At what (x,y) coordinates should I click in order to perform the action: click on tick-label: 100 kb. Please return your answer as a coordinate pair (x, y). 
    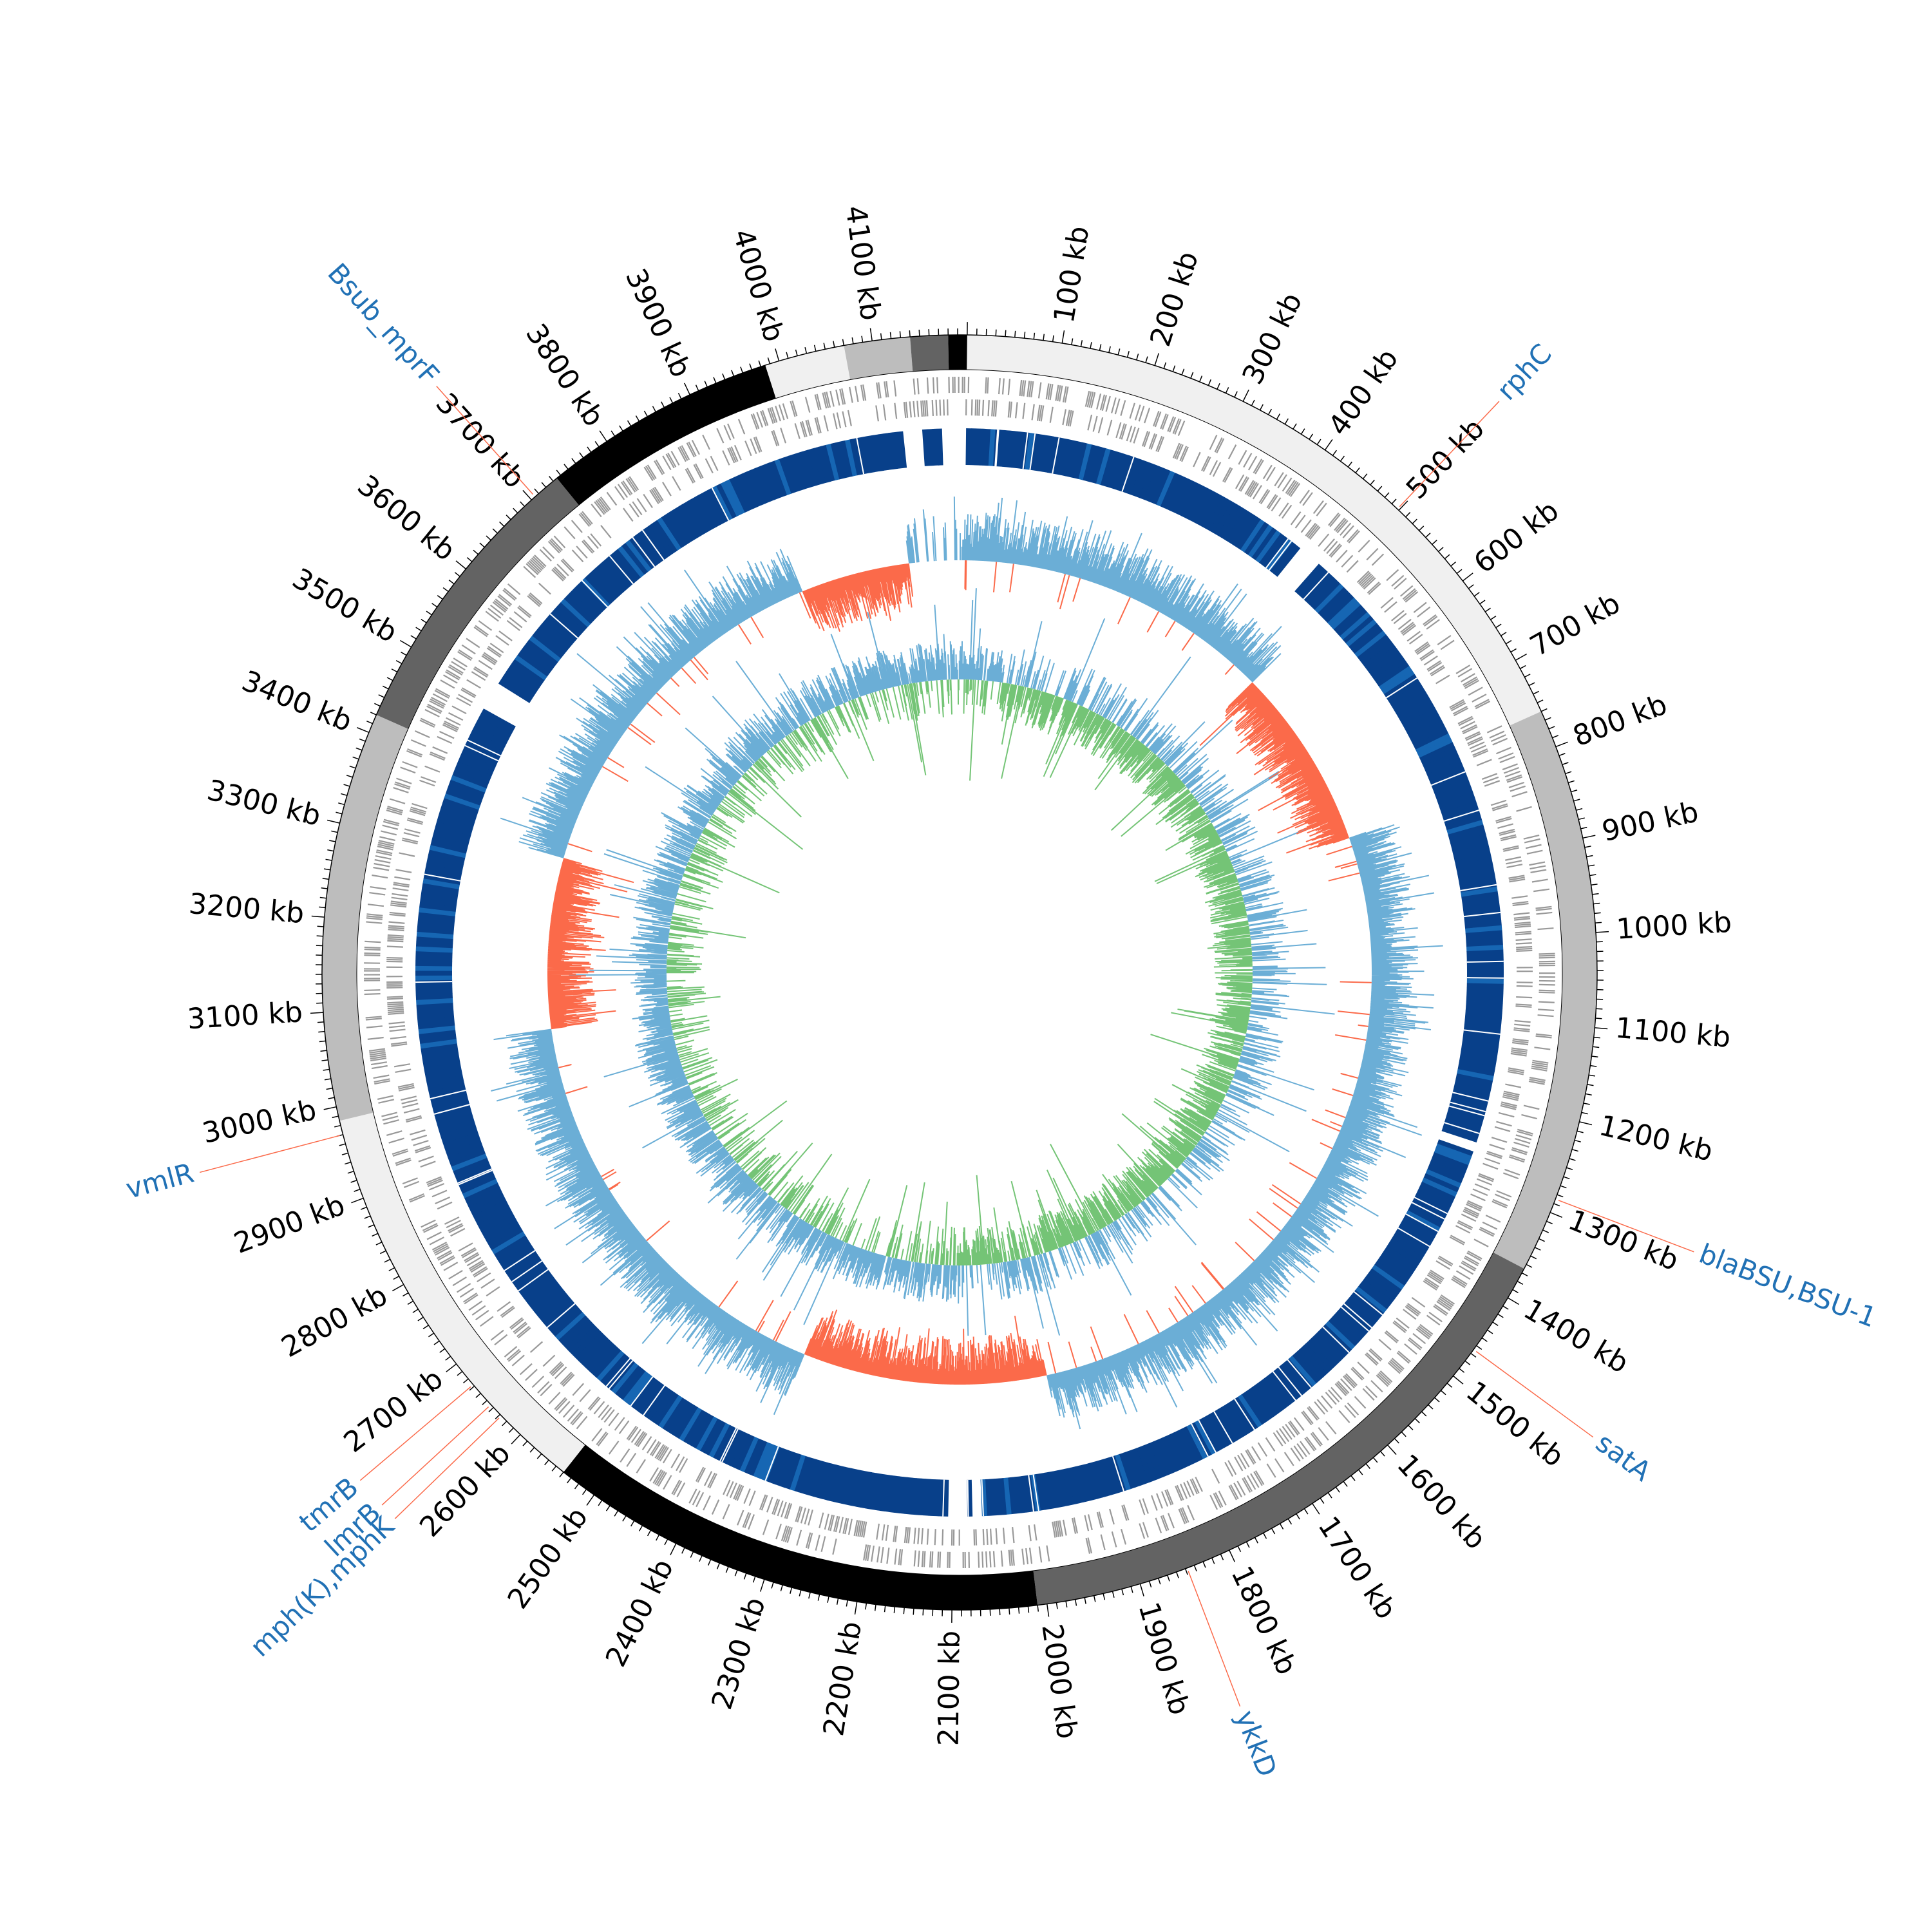
    Looking at the image, I should click on (1072, 274).